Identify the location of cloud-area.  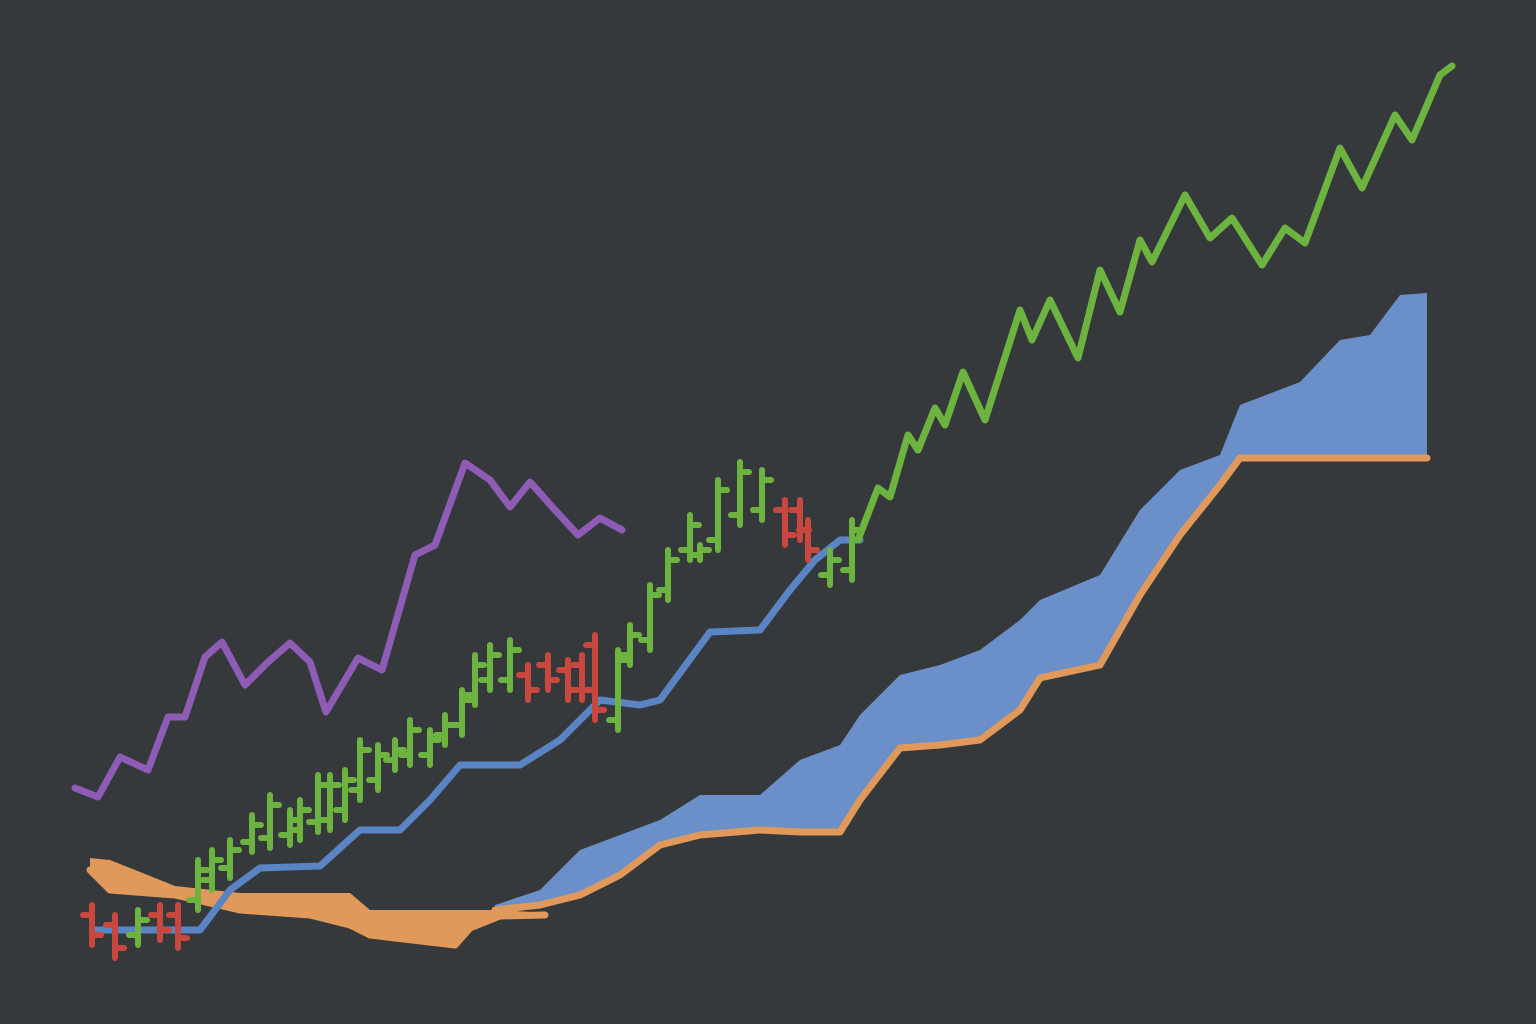
(317, 901).